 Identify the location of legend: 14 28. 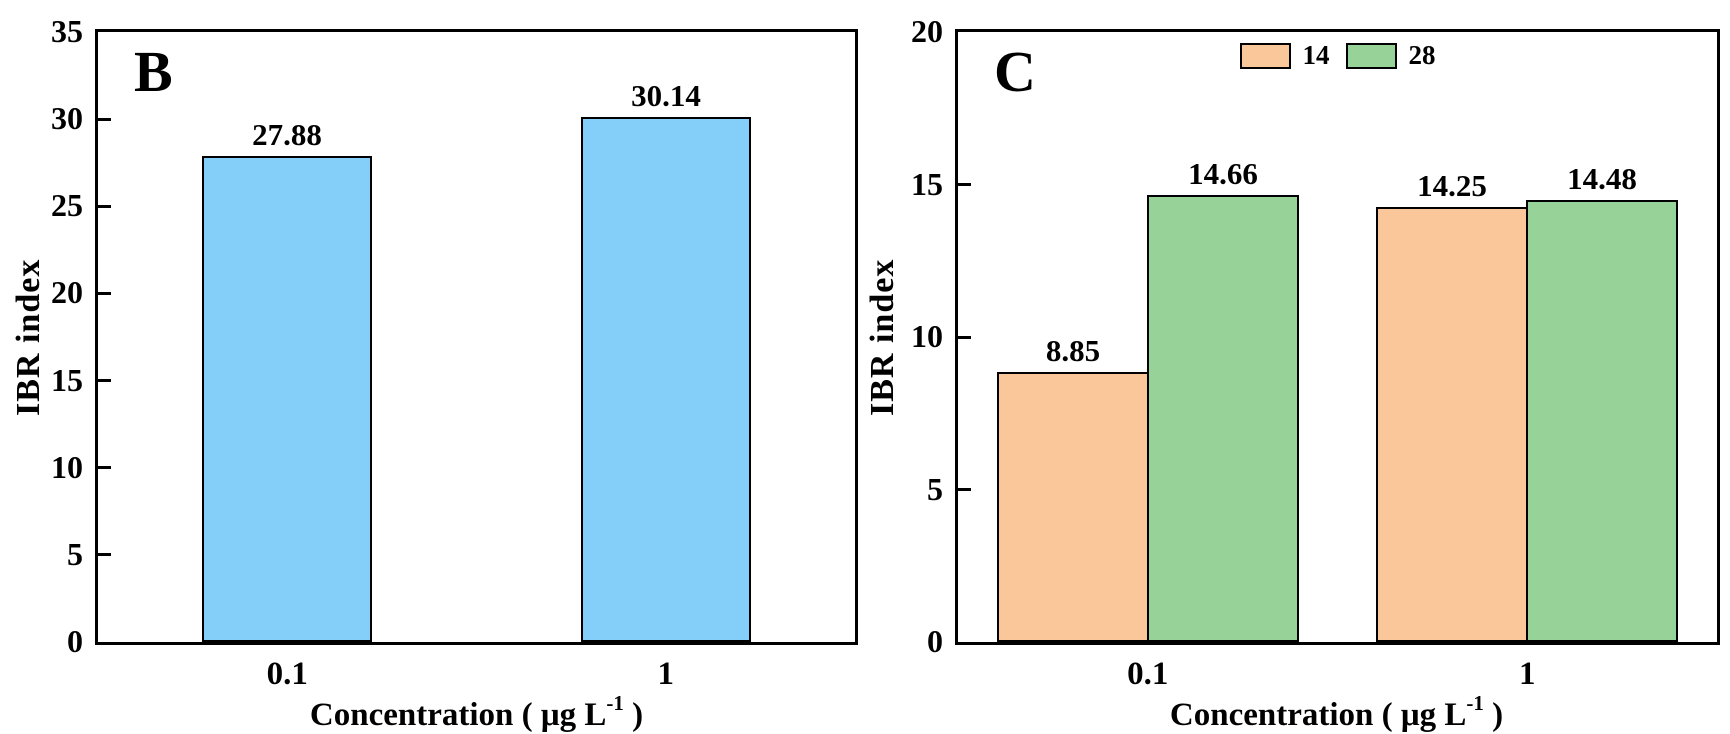
(1337, 55).